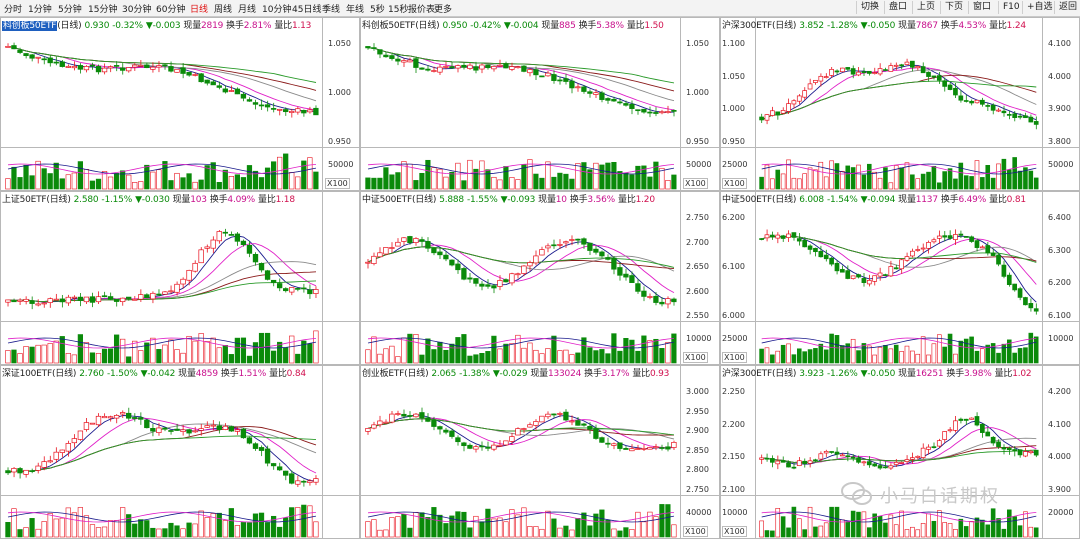 Image resolution: width=1080 pixels, height=542 pixels. What do you see at coordinates (277, 10) in the screenshot?
I see `period-tab-9: 10分钟` at bounding box center [277, 10].